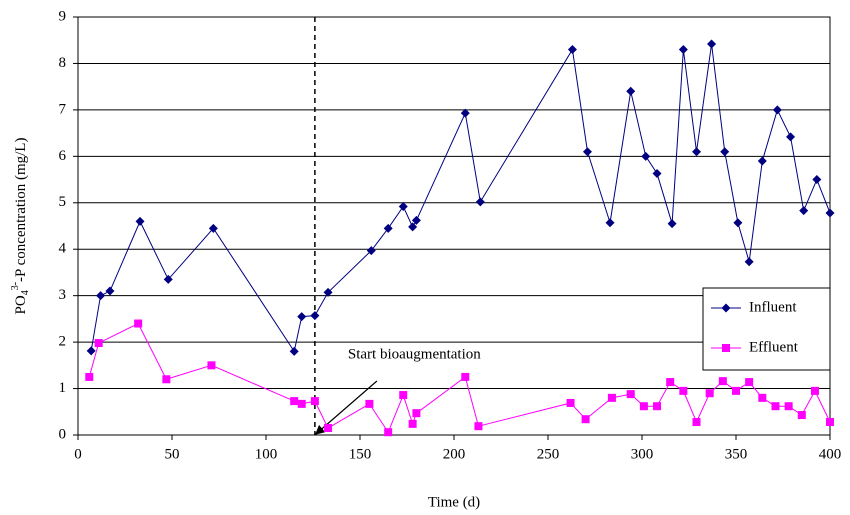  Describe the element at coordinates (414, 354) in the screenshot. I see `annotation-text: Start bioaugmentation` at that location.